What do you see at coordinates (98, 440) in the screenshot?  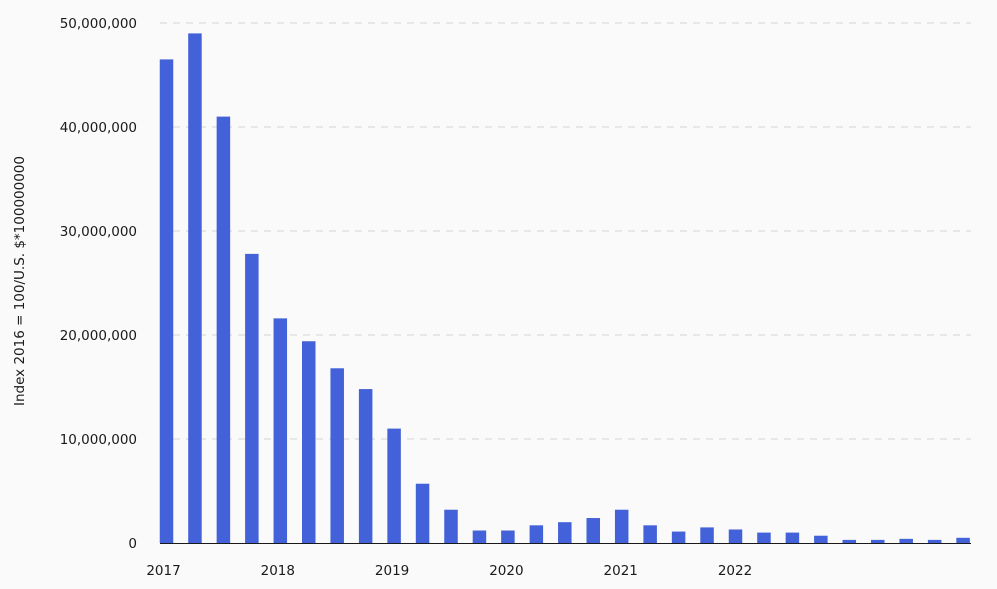 I see `y-tick-label: 10,000,000` at bounding box center [98, 440].